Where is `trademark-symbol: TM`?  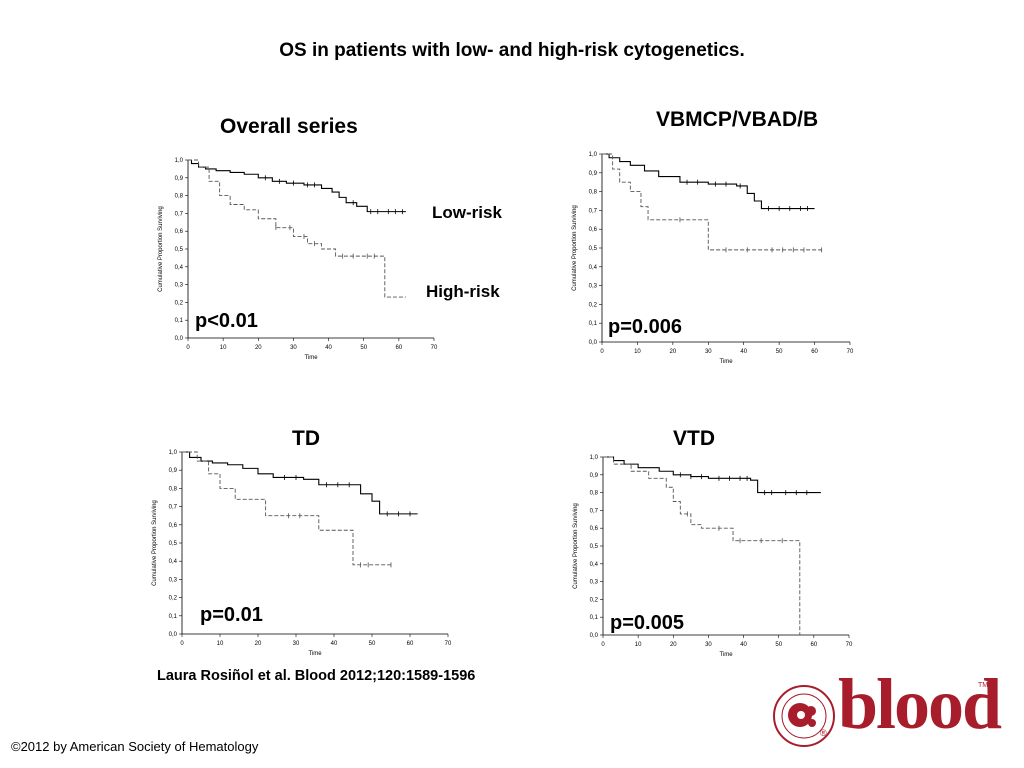
trademark-symbol: TM is located at coordinates (983, 685).